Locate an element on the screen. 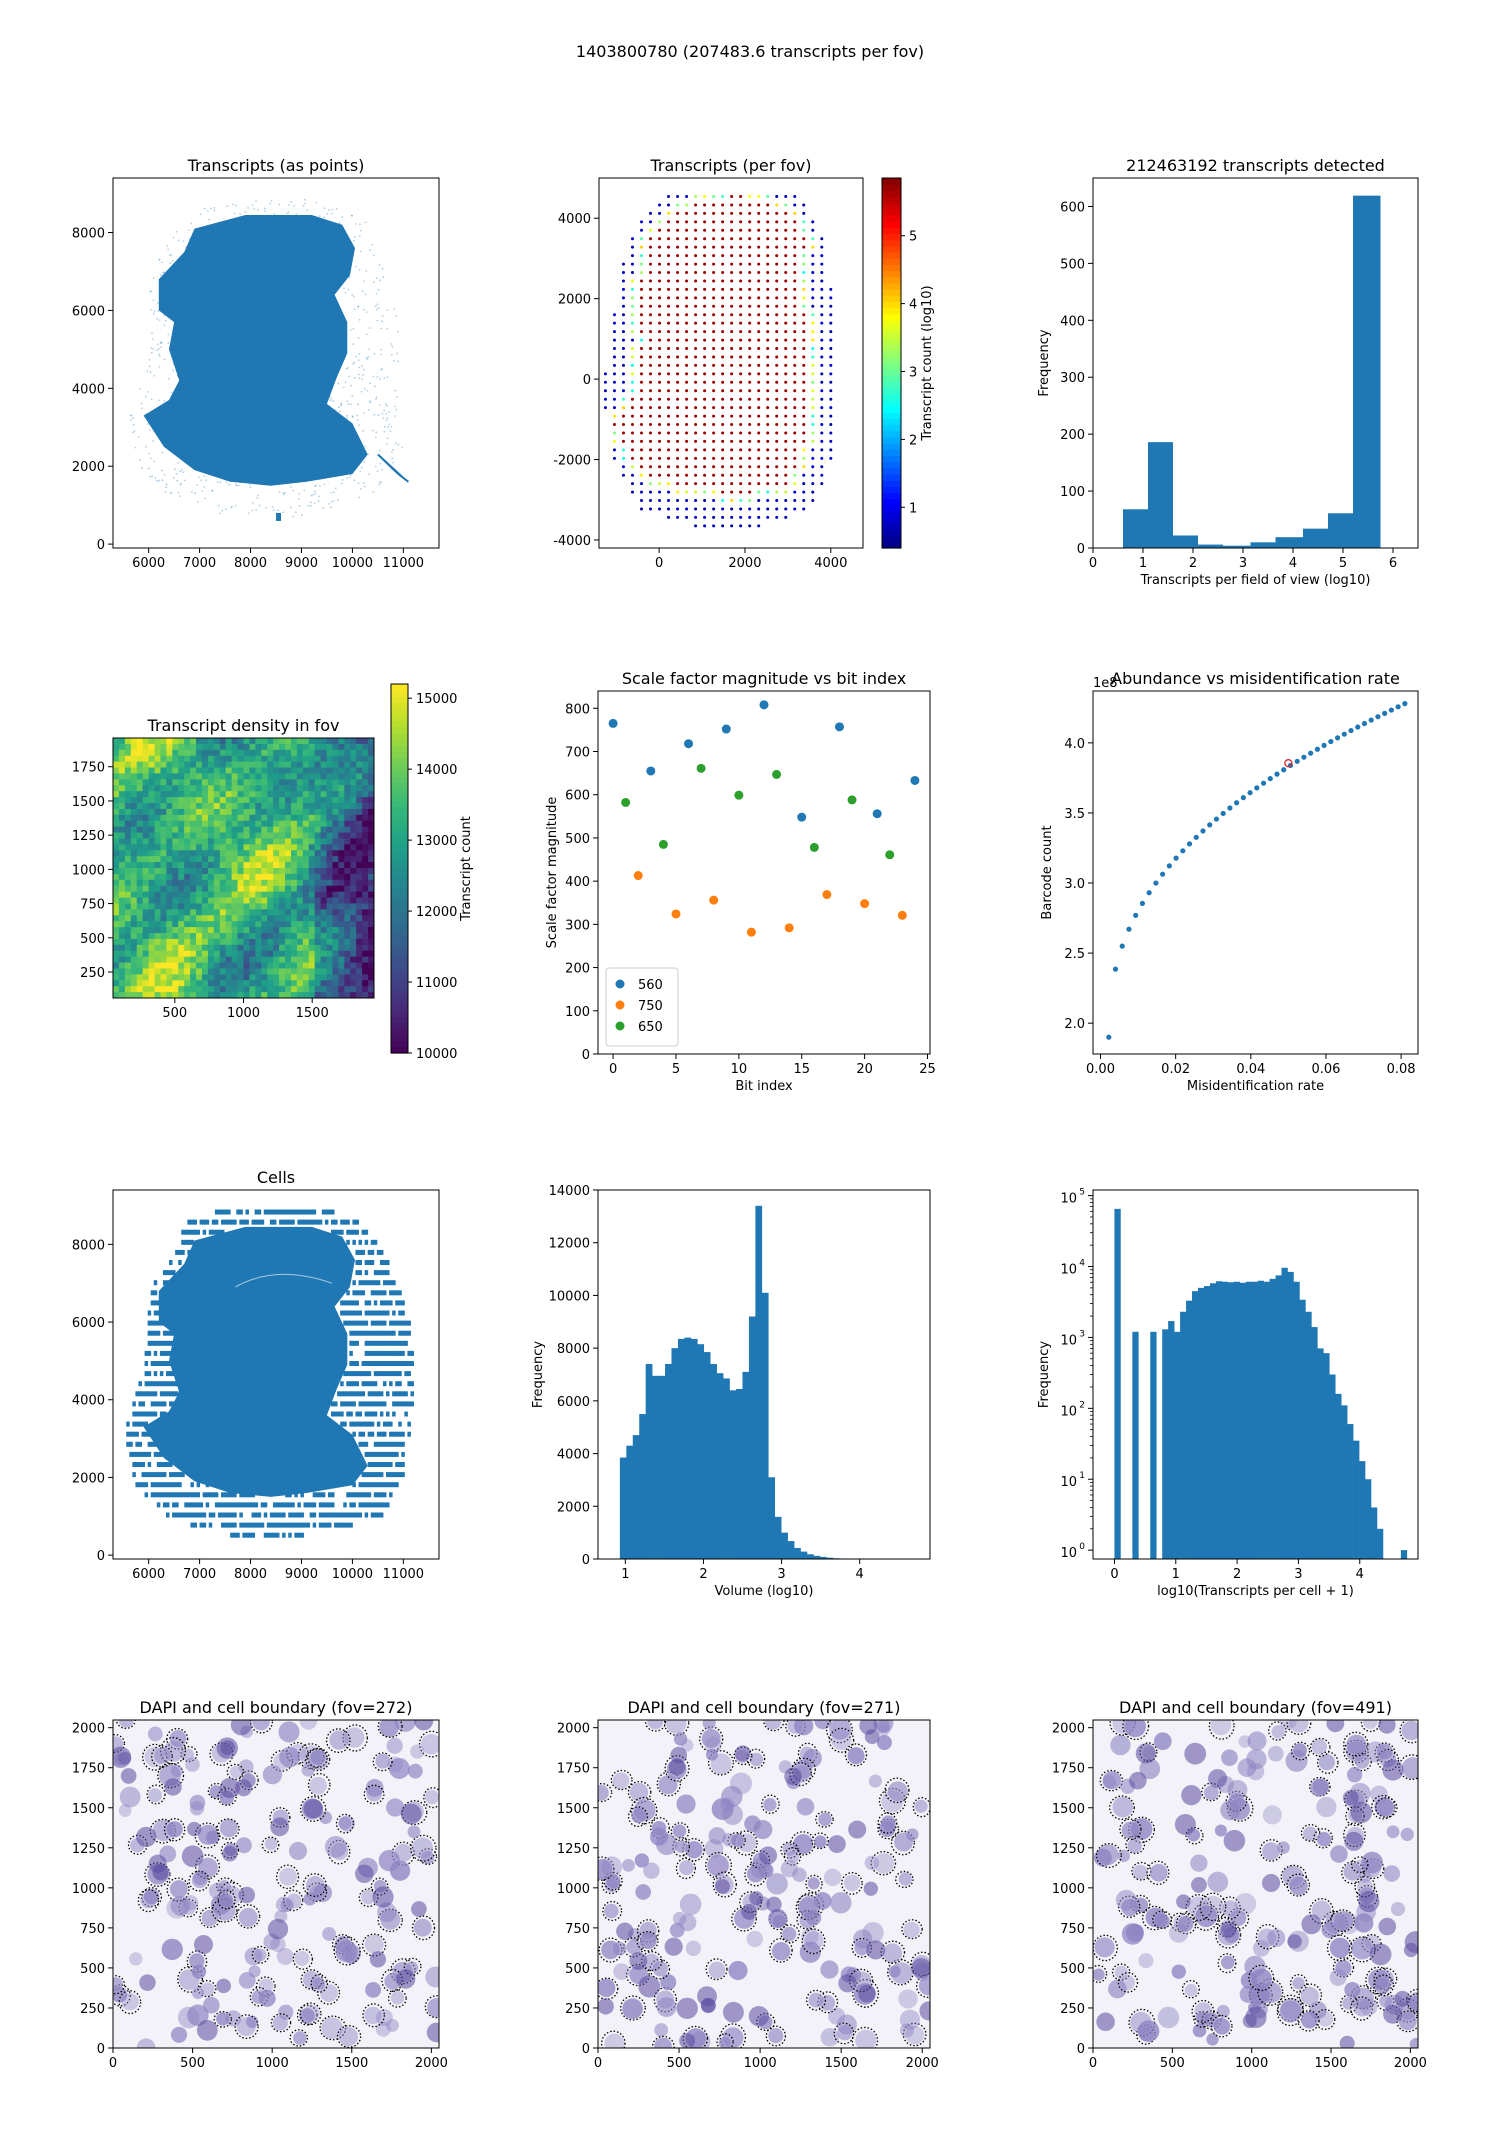 The image size is (1500, 2150). histogram-bar is located at coordinates (1210, 546).